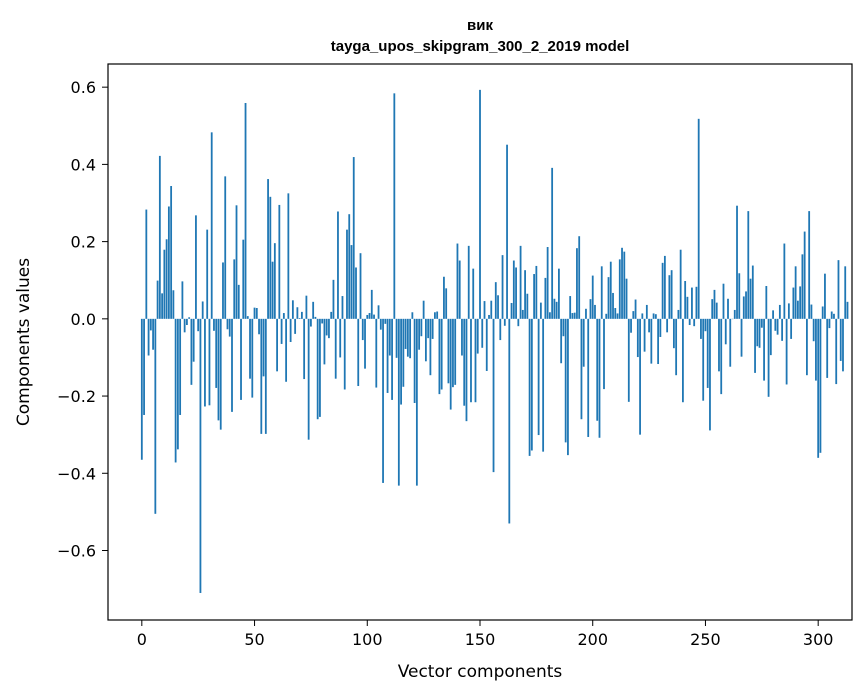 The width and height of the screenshot is (867, 696). Describe the element at coordinates (76, 551) in the screenshot. I see `y-tick-label: −0.6` at that location.